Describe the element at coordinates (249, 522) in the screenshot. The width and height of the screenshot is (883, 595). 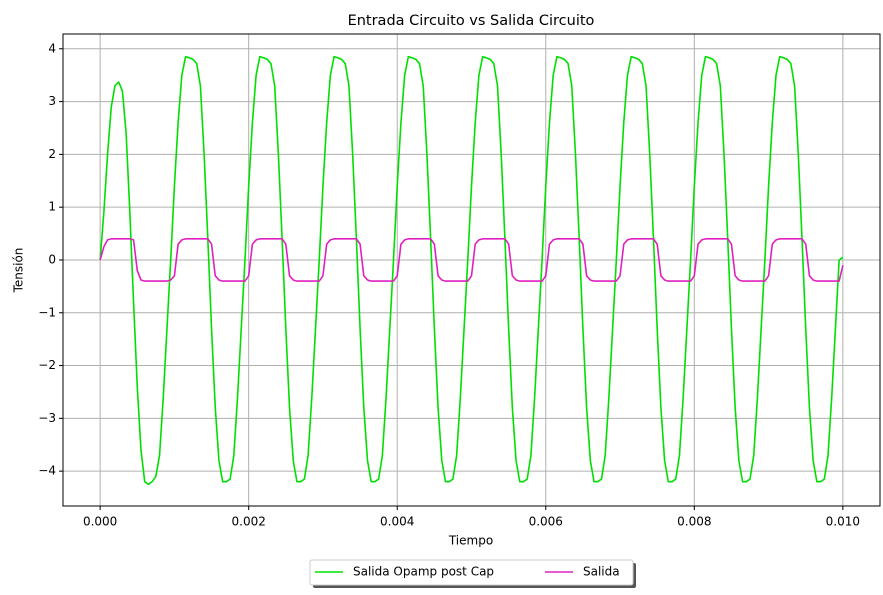
I see `x-tick-label: 0.002` at that location.